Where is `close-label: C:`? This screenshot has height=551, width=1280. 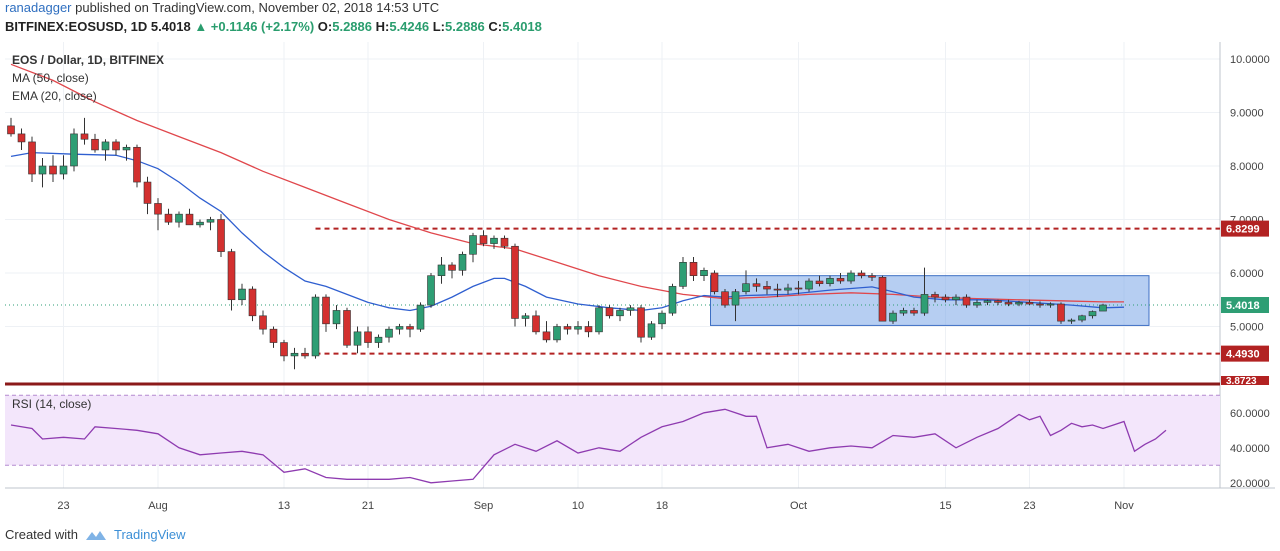 close-label: C: is located at coordinates (495, 26).